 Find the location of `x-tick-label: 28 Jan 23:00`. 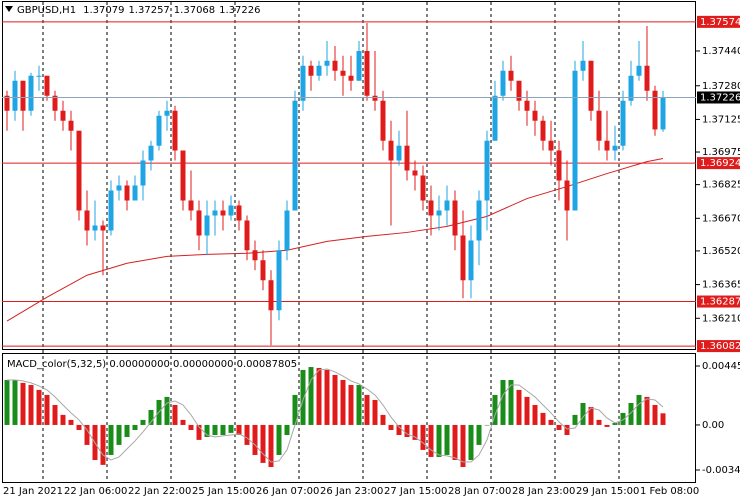

x-tick-label: 28 Jan 23:00 is located at coordinates (543, 491).